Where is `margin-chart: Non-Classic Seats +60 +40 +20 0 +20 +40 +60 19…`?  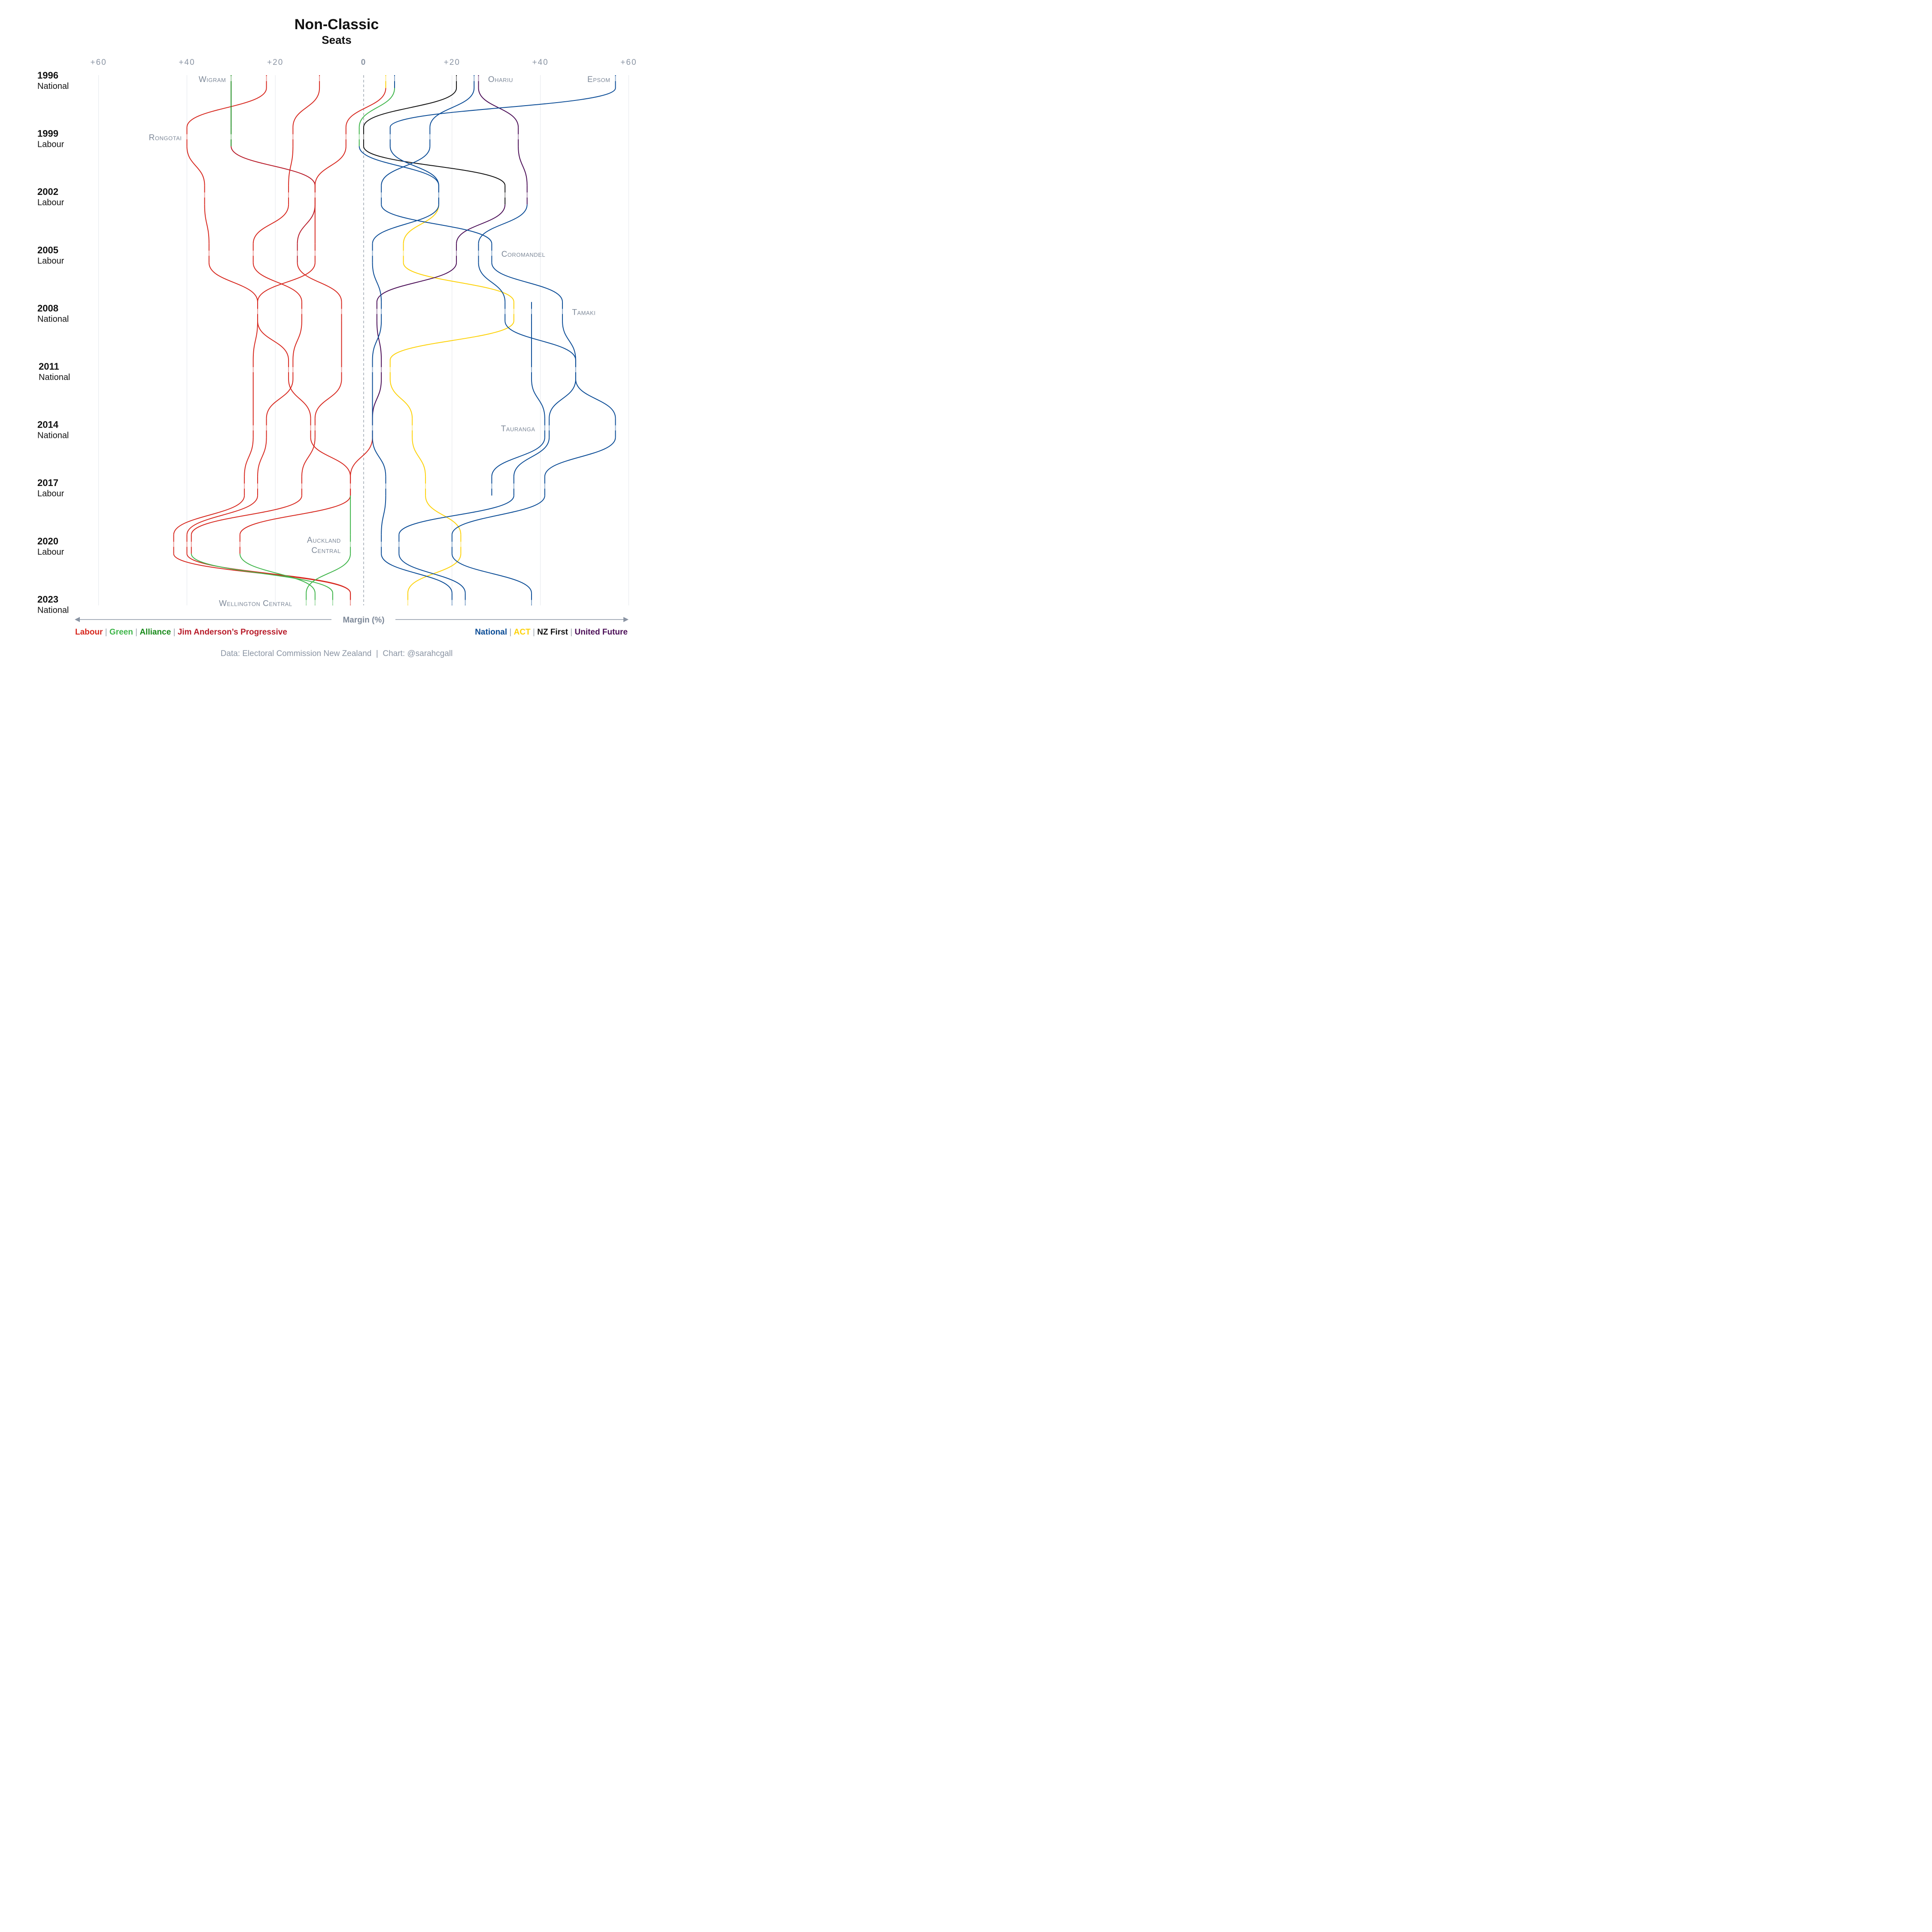 margin-chart: Non-Classic Seats +60 +40 +20 0 +20 +40 +60 19… is located at coordinates (337, 337).